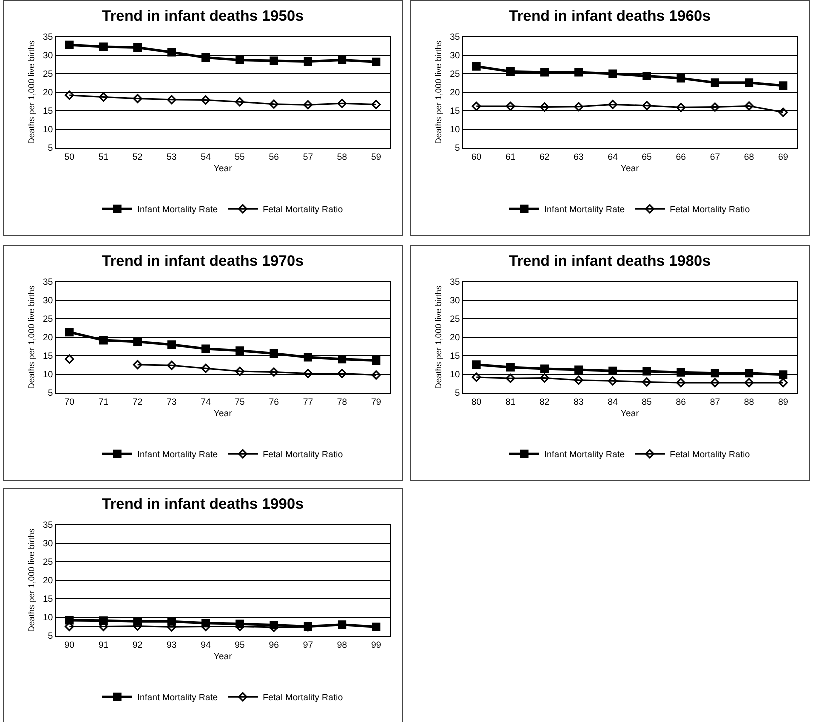 Image resolution: width=817 pixels, height=722 pixels. I want to click on x-tick-label: 59, so click(376, 157).